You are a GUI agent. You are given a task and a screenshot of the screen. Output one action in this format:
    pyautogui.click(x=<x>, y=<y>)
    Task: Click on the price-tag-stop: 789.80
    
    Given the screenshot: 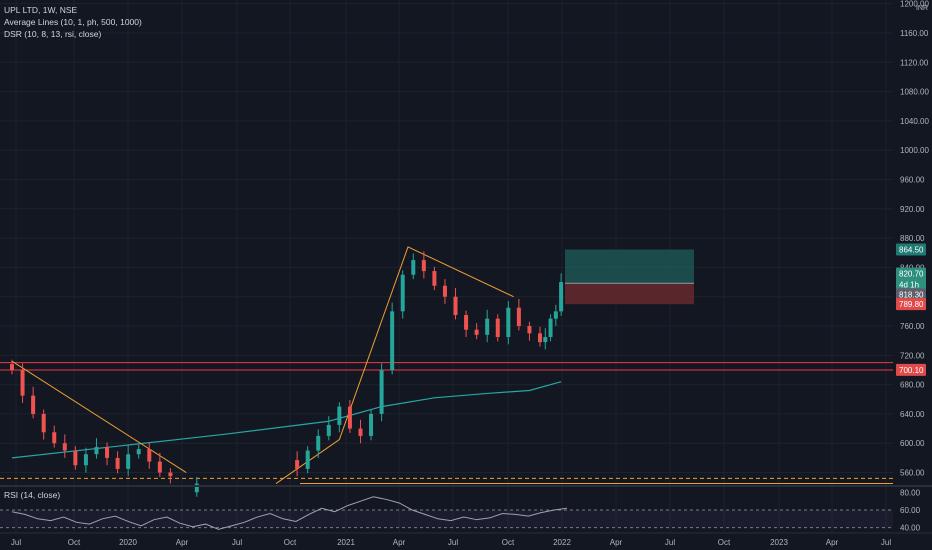 What is the action you would take?
    pyautogui.click(x=911, y=304)
    